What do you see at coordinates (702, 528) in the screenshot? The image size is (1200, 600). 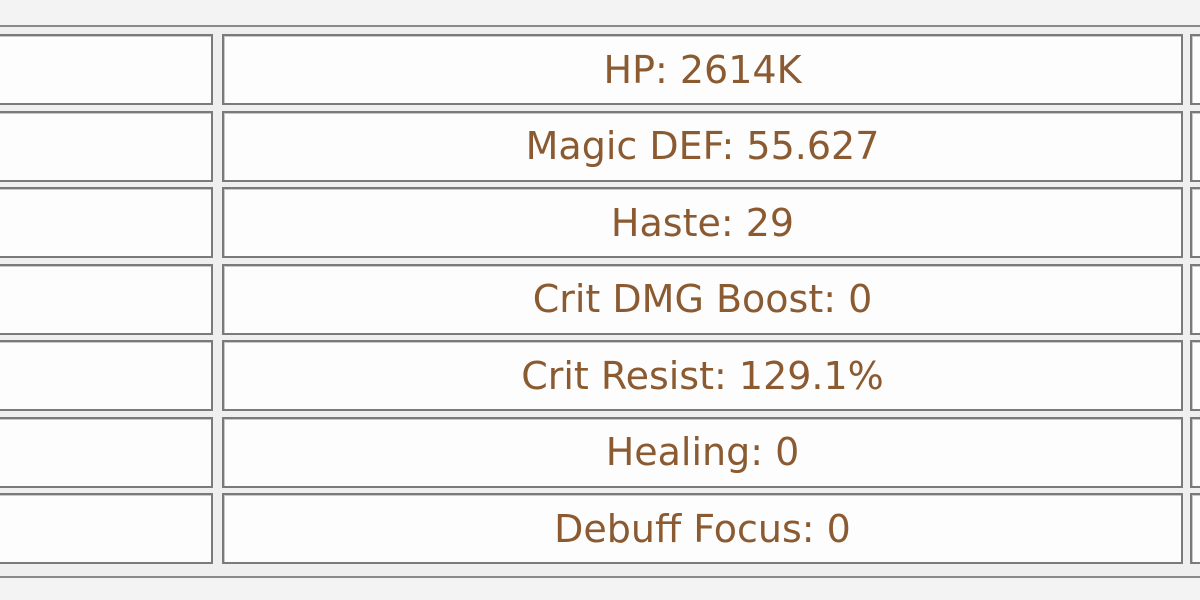 I see `stat-cell: Debuff Focus: 0` at bounding box center [702, 528].